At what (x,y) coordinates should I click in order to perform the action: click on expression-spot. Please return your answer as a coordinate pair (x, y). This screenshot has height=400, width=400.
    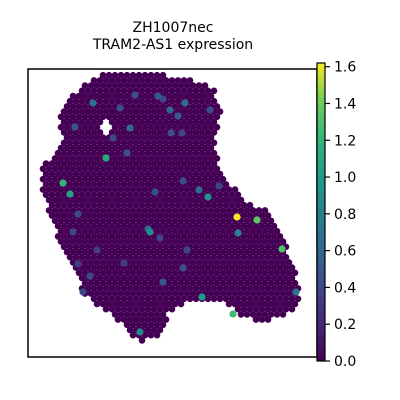
    Looking at the image, I should click on (113, 138).